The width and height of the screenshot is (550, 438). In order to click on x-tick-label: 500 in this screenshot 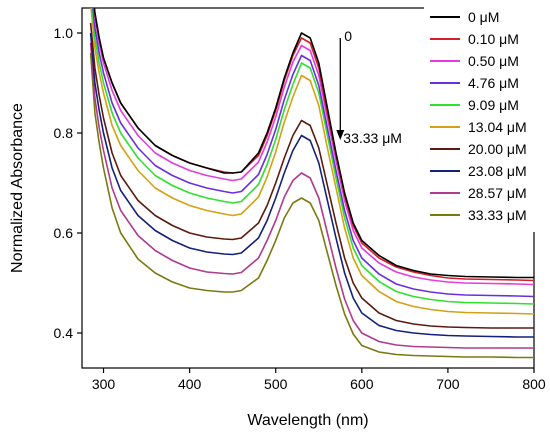, I will do `click(276, 384)`.